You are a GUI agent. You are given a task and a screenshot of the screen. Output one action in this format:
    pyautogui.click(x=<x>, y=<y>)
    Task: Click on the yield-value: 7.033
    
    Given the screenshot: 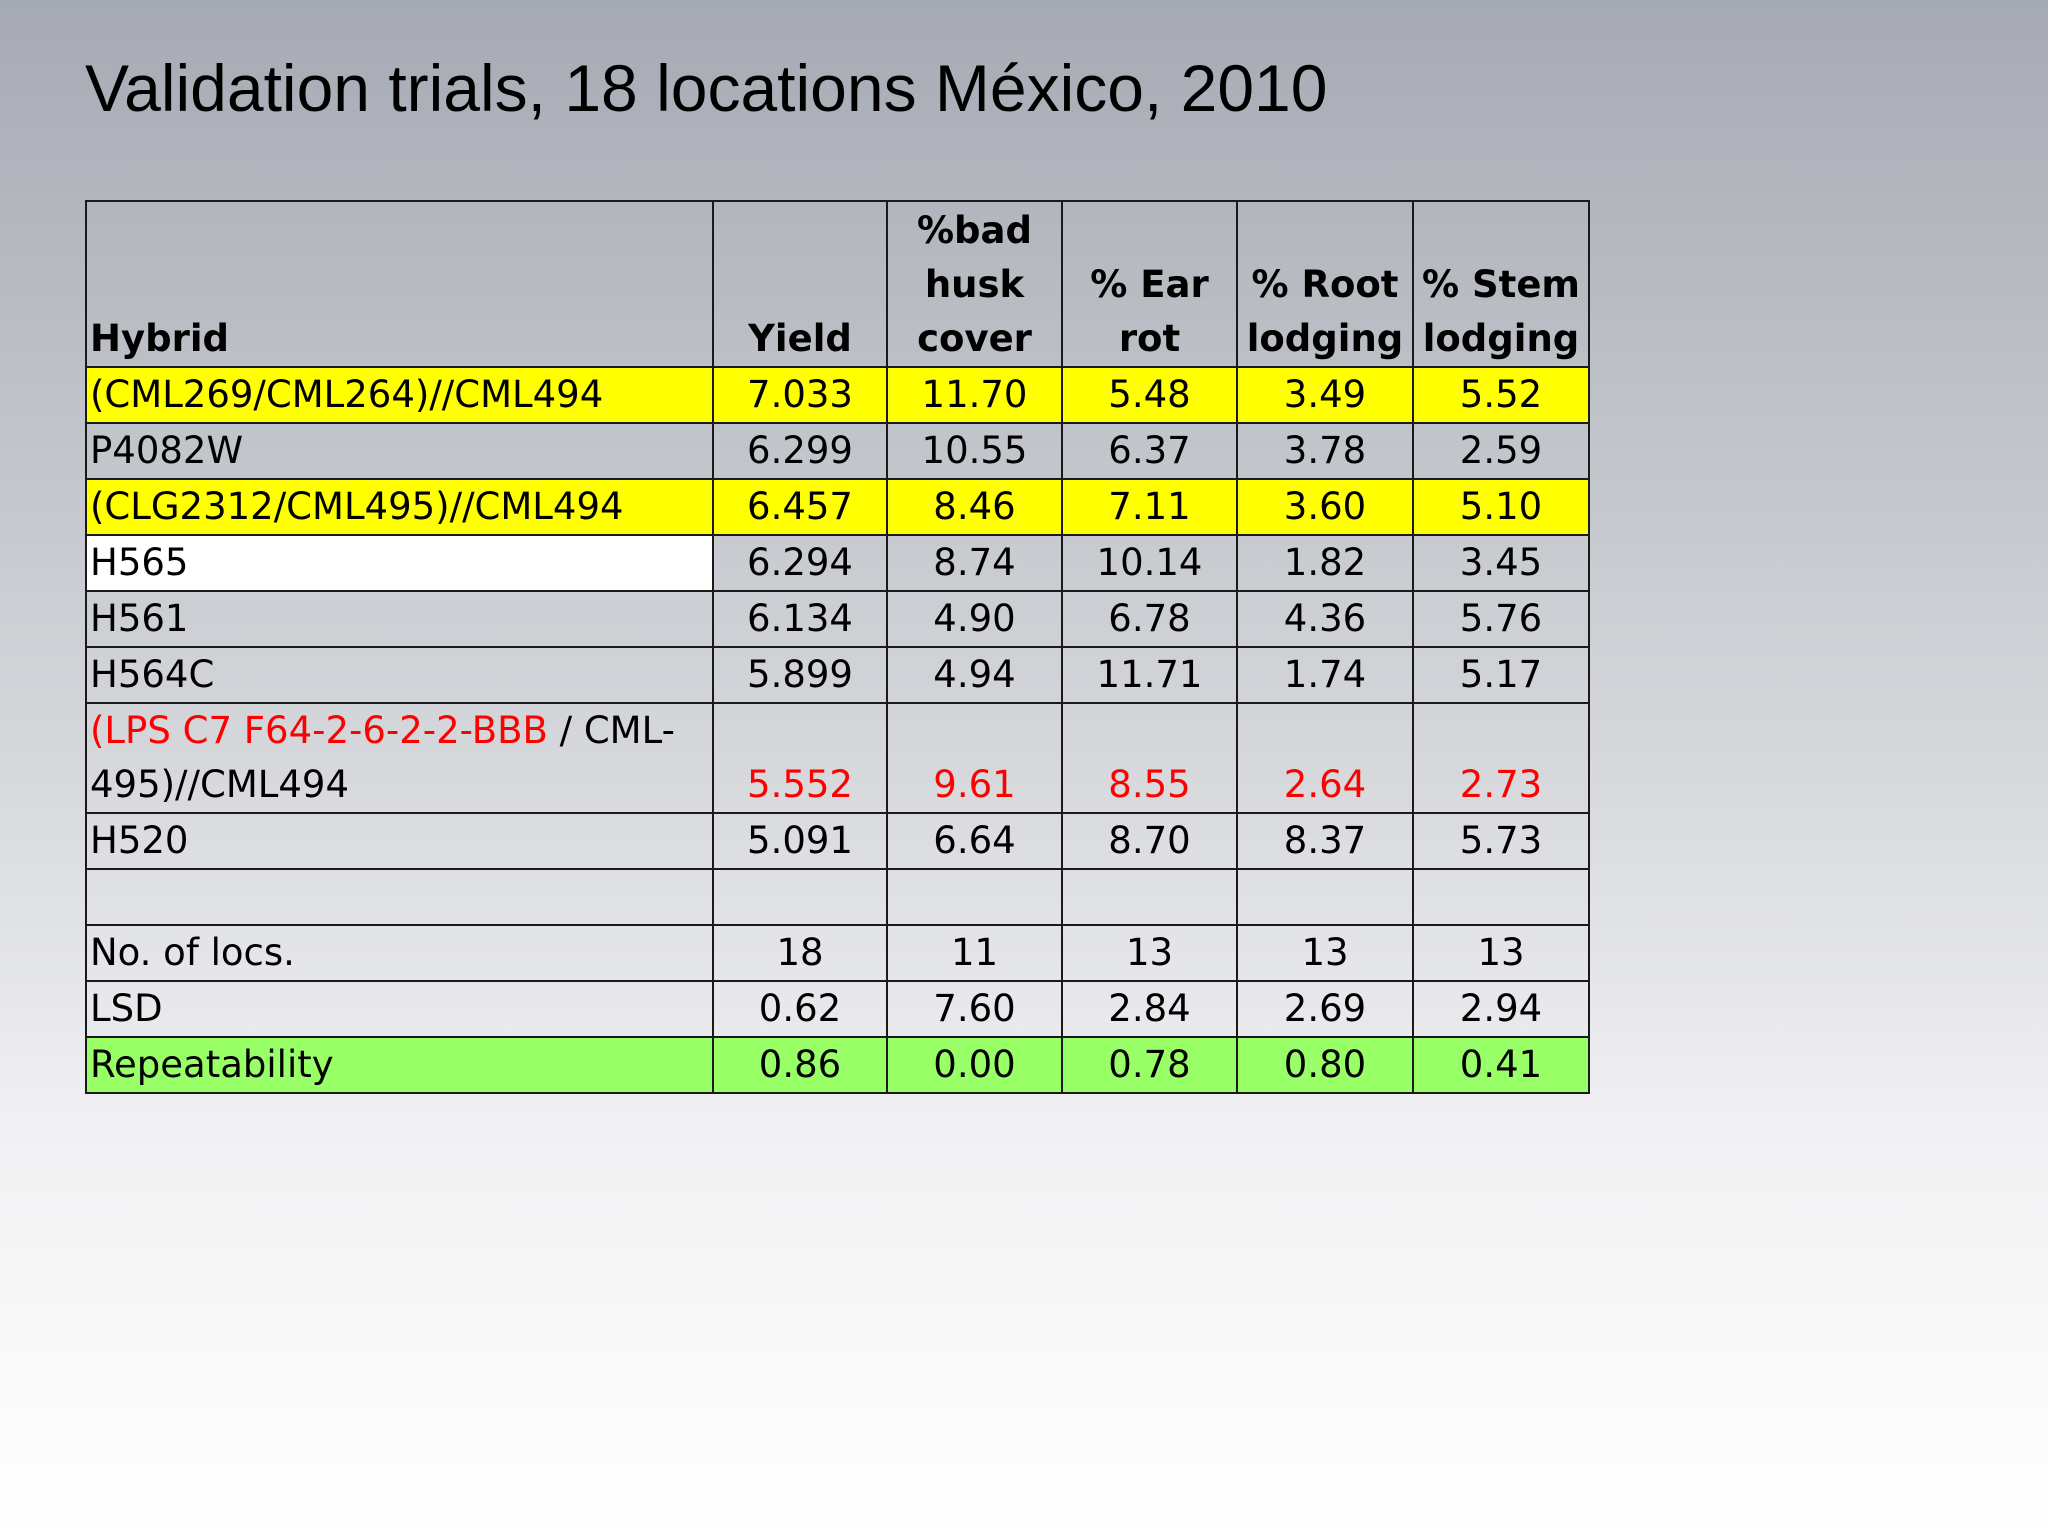 What is the action you would take?
    pyautogui.click(x=800, y=395)
    